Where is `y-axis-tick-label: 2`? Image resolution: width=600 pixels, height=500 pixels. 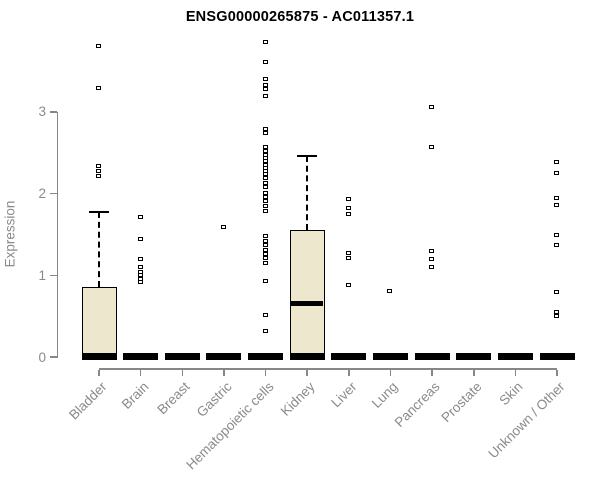
y-axis-tick-label: 2 is located at coordinates (42, 194).